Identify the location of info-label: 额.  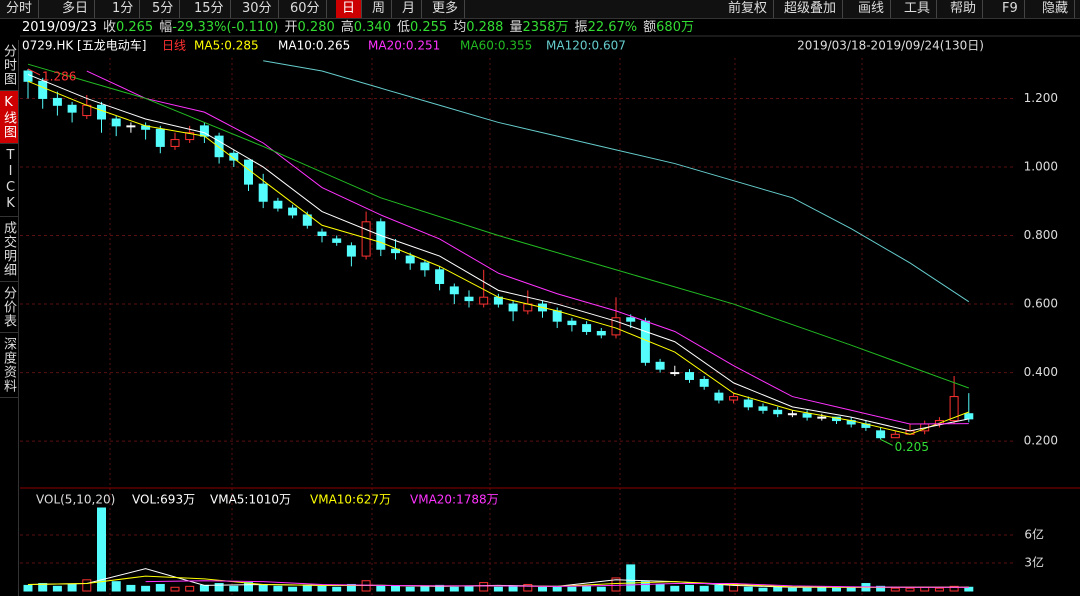
(650, 27).